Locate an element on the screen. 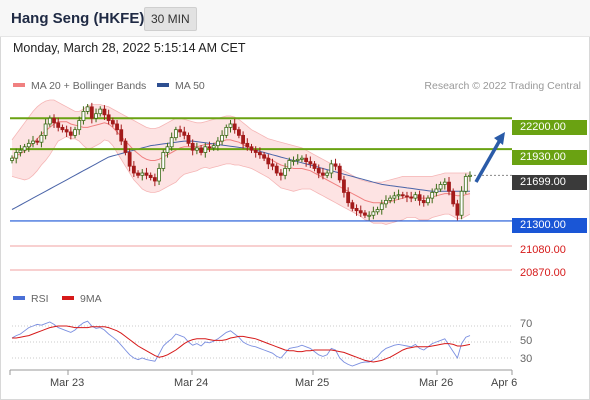 The image size is (590, 400). ma20-swatch is located at coordinates (19, 85).